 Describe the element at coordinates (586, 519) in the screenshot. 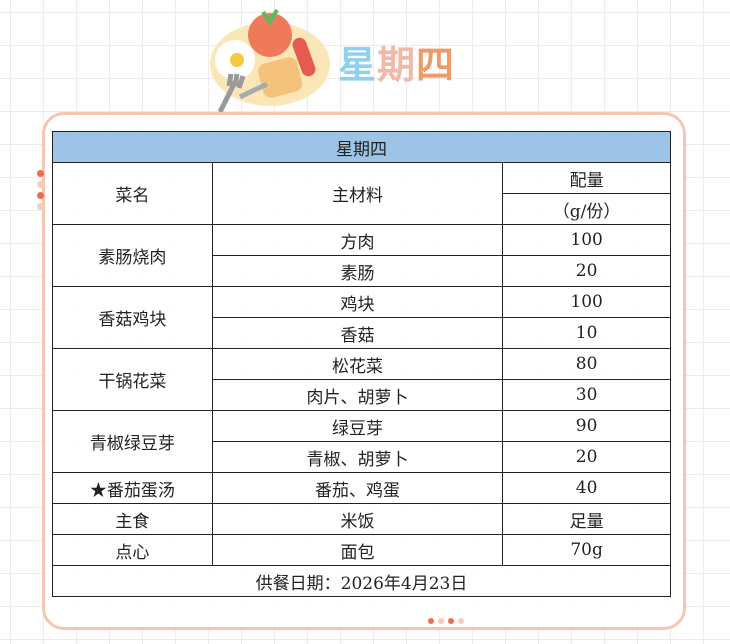

I see `amount-cell: 足量` at that location.